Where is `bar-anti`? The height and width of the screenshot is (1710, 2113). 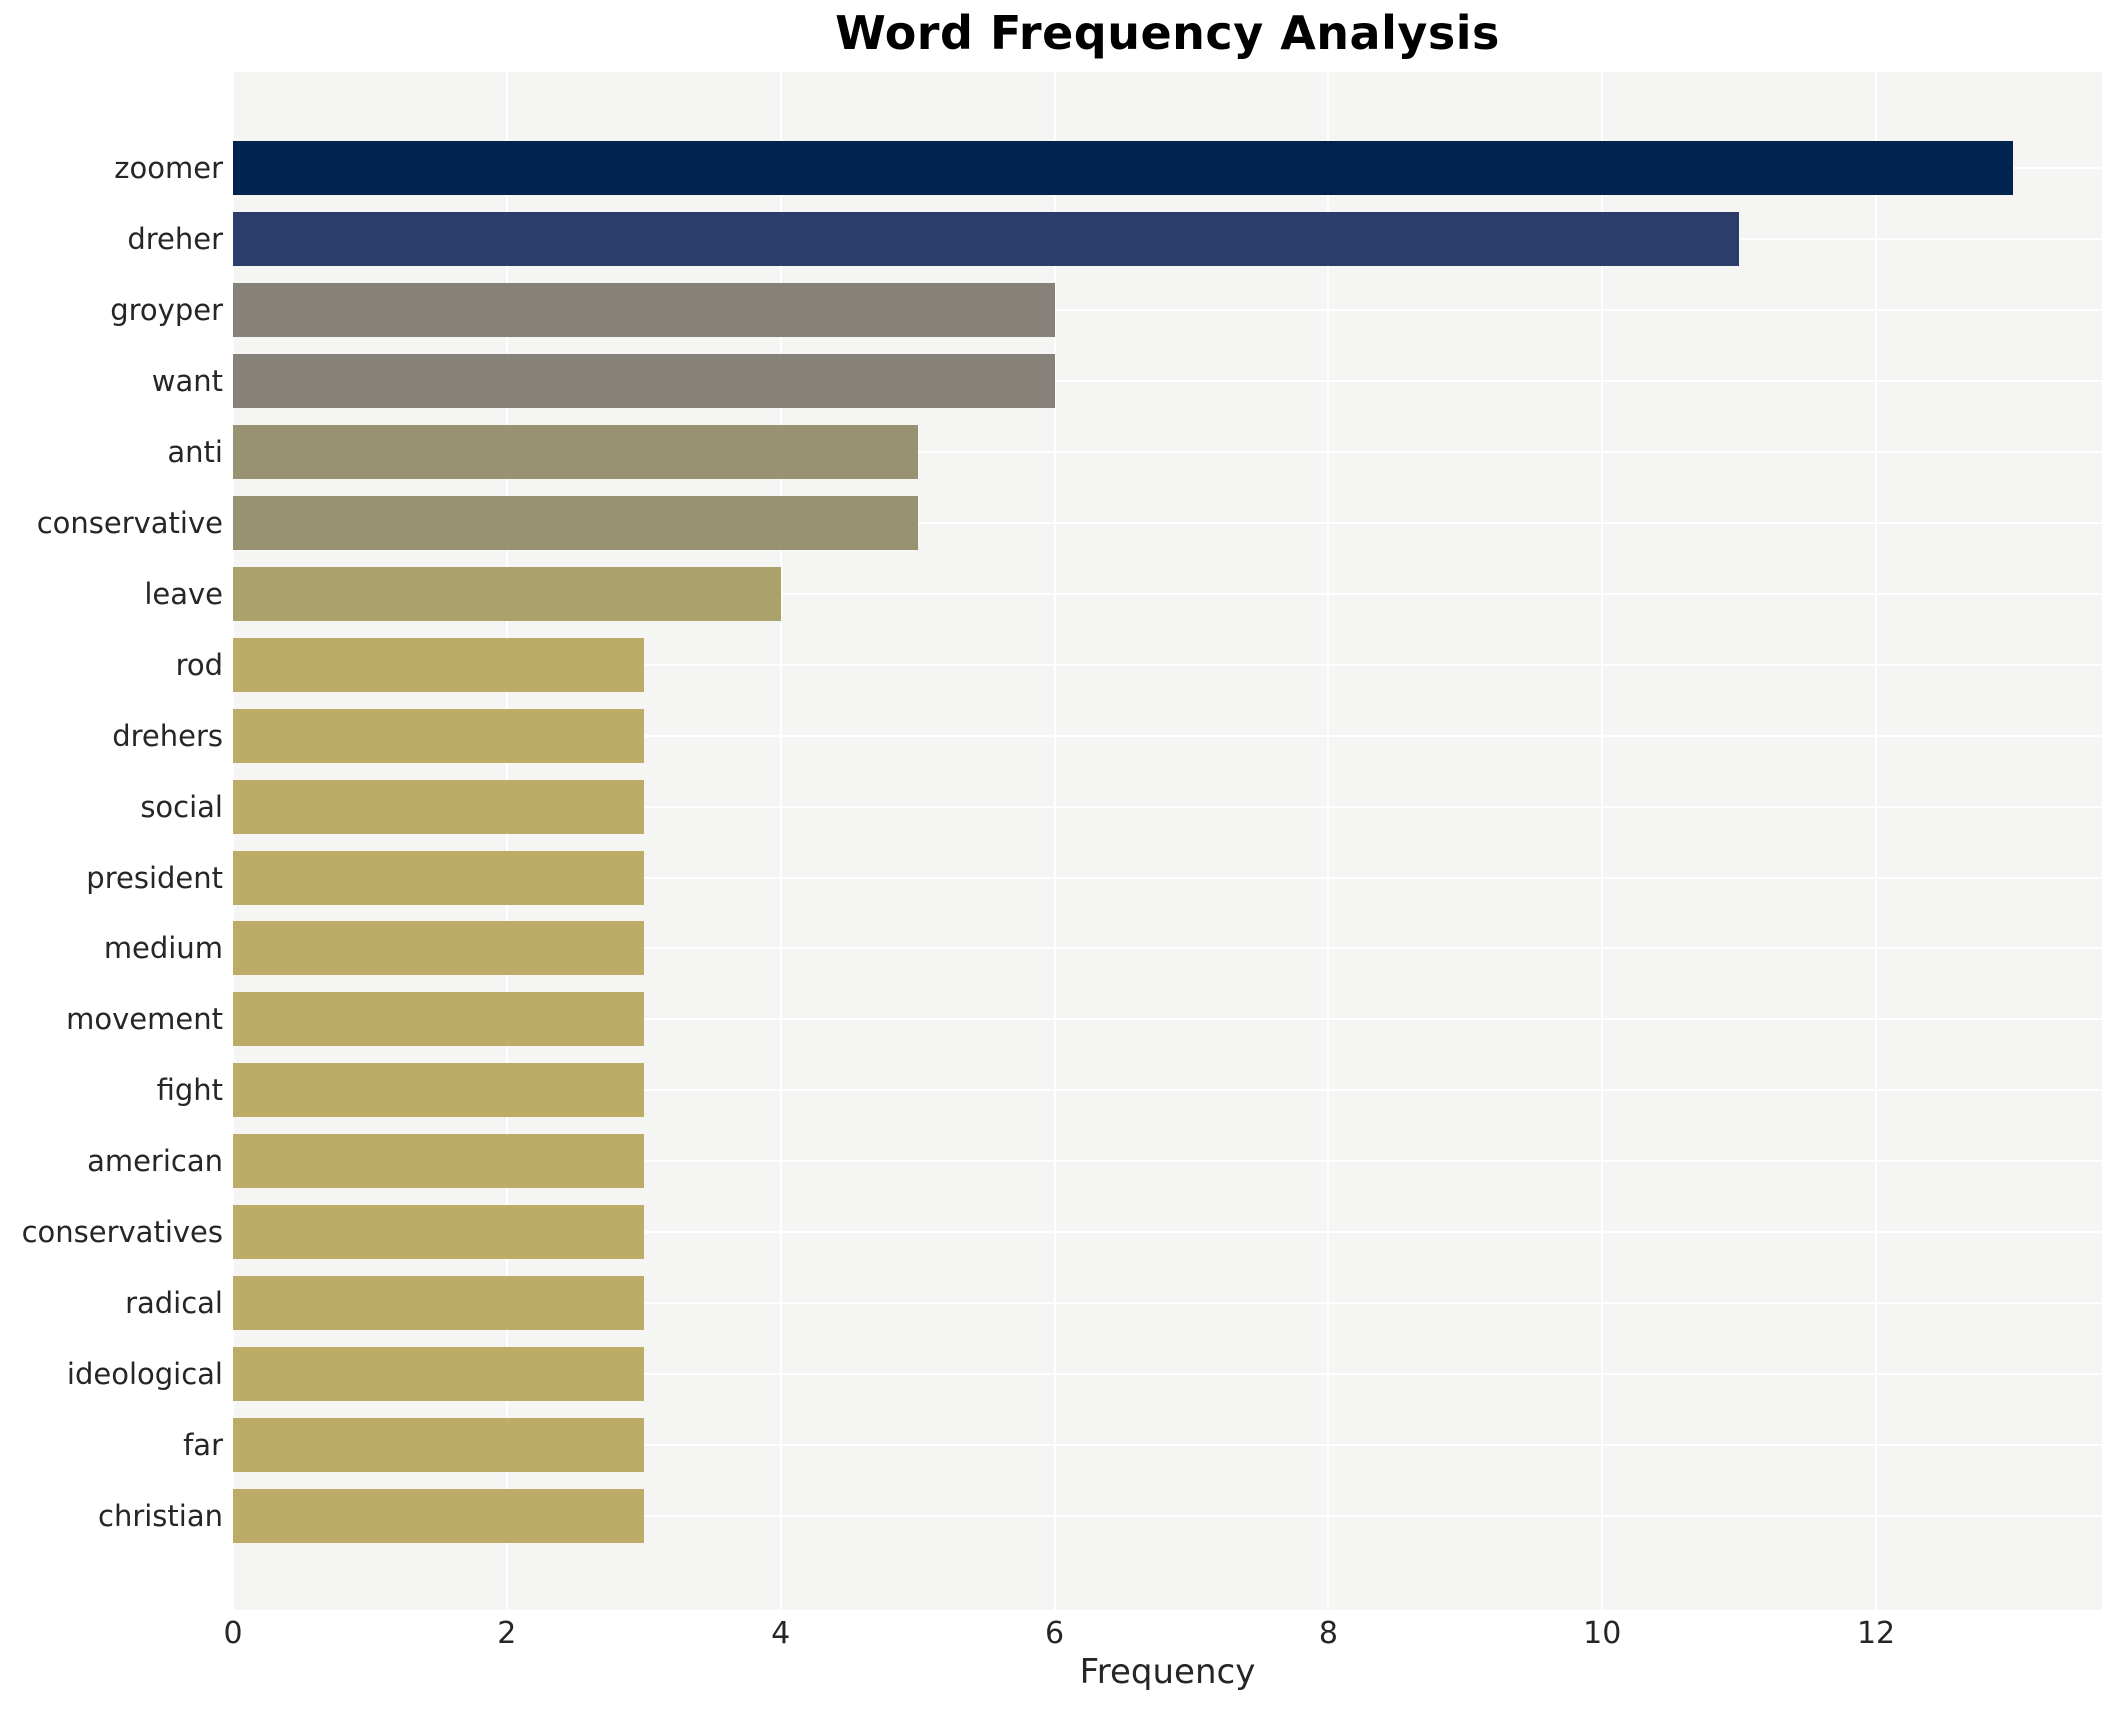 bar-anti is located at coordinates (575, 451).